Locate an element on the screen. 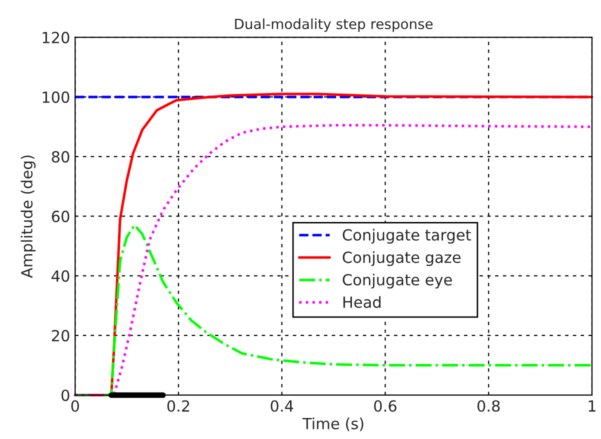 This screenshot has height=439, width=601. x-tick-label: 0.4 is located at coordinates (282, 406).